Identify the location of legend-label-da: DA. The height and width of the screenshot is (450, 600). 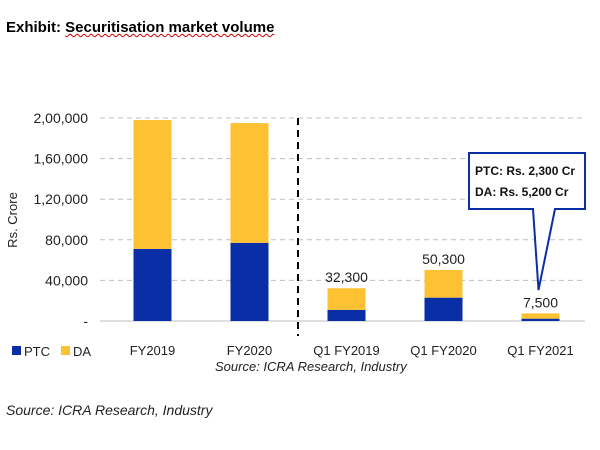
(82, 351).